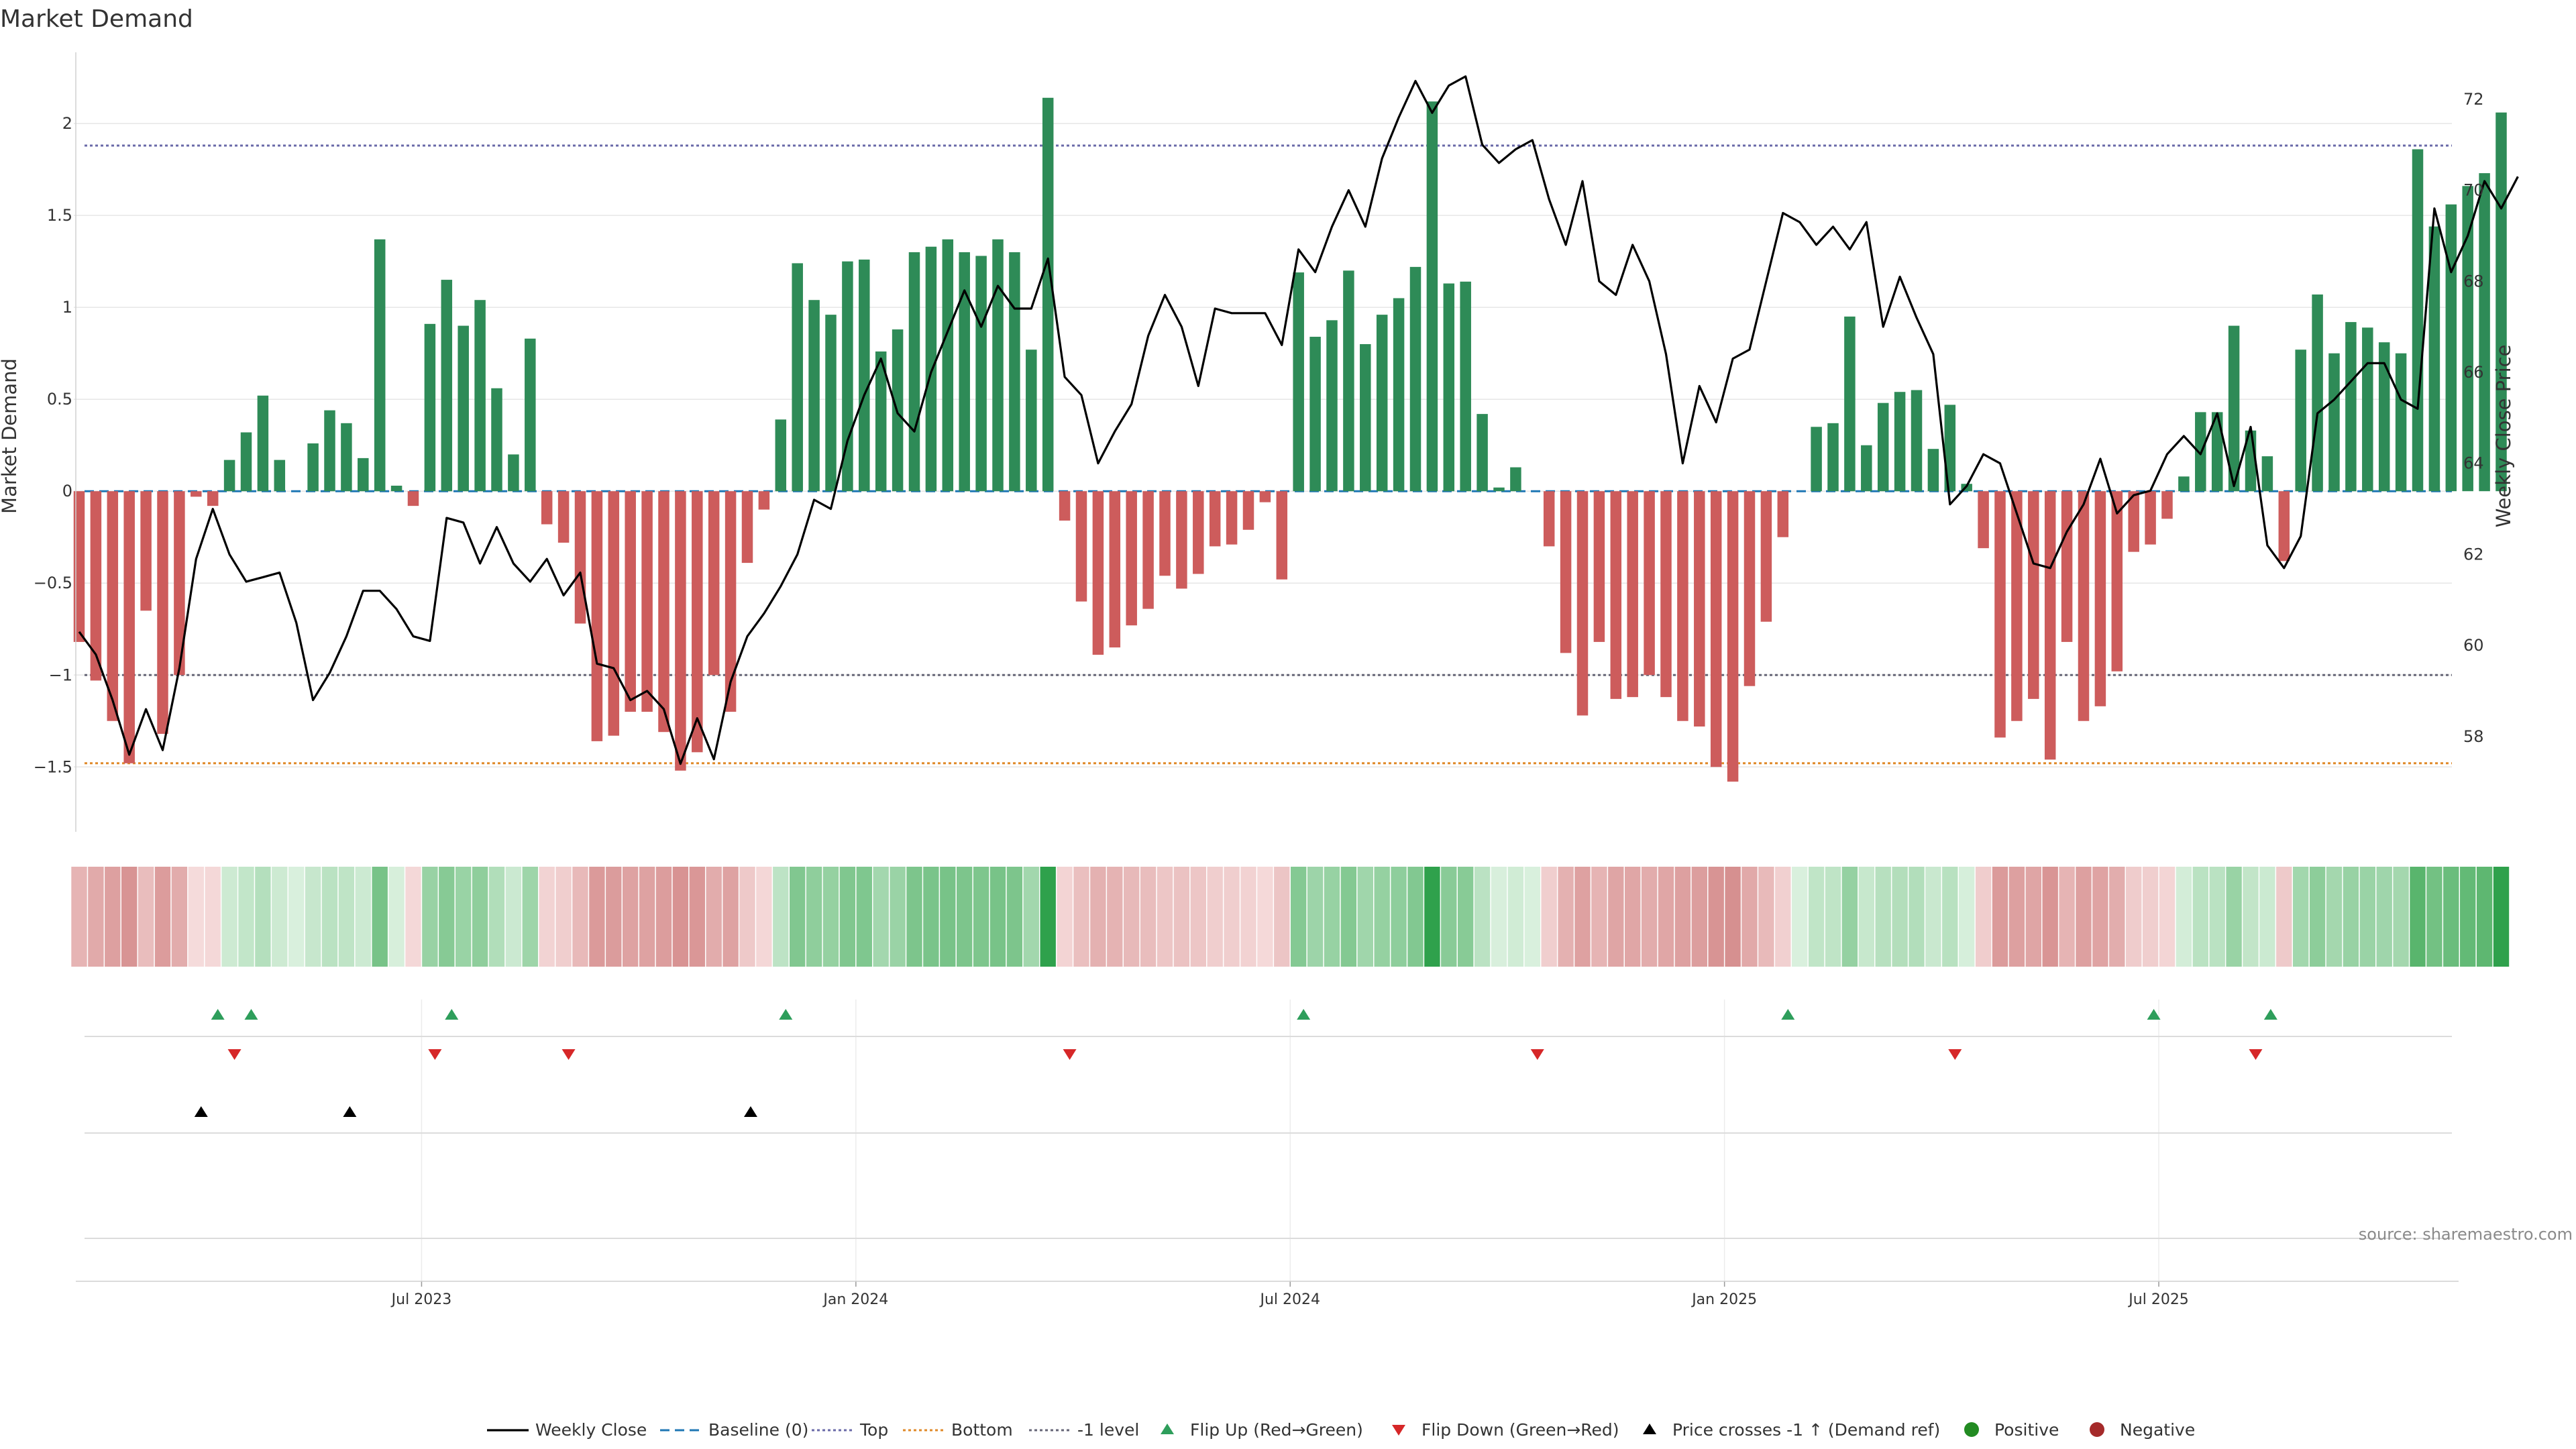  What do you see at coordinates (96, 19) in the screenshot?
I see `chart-title: Market Demand` at bounding box center [96, 19].